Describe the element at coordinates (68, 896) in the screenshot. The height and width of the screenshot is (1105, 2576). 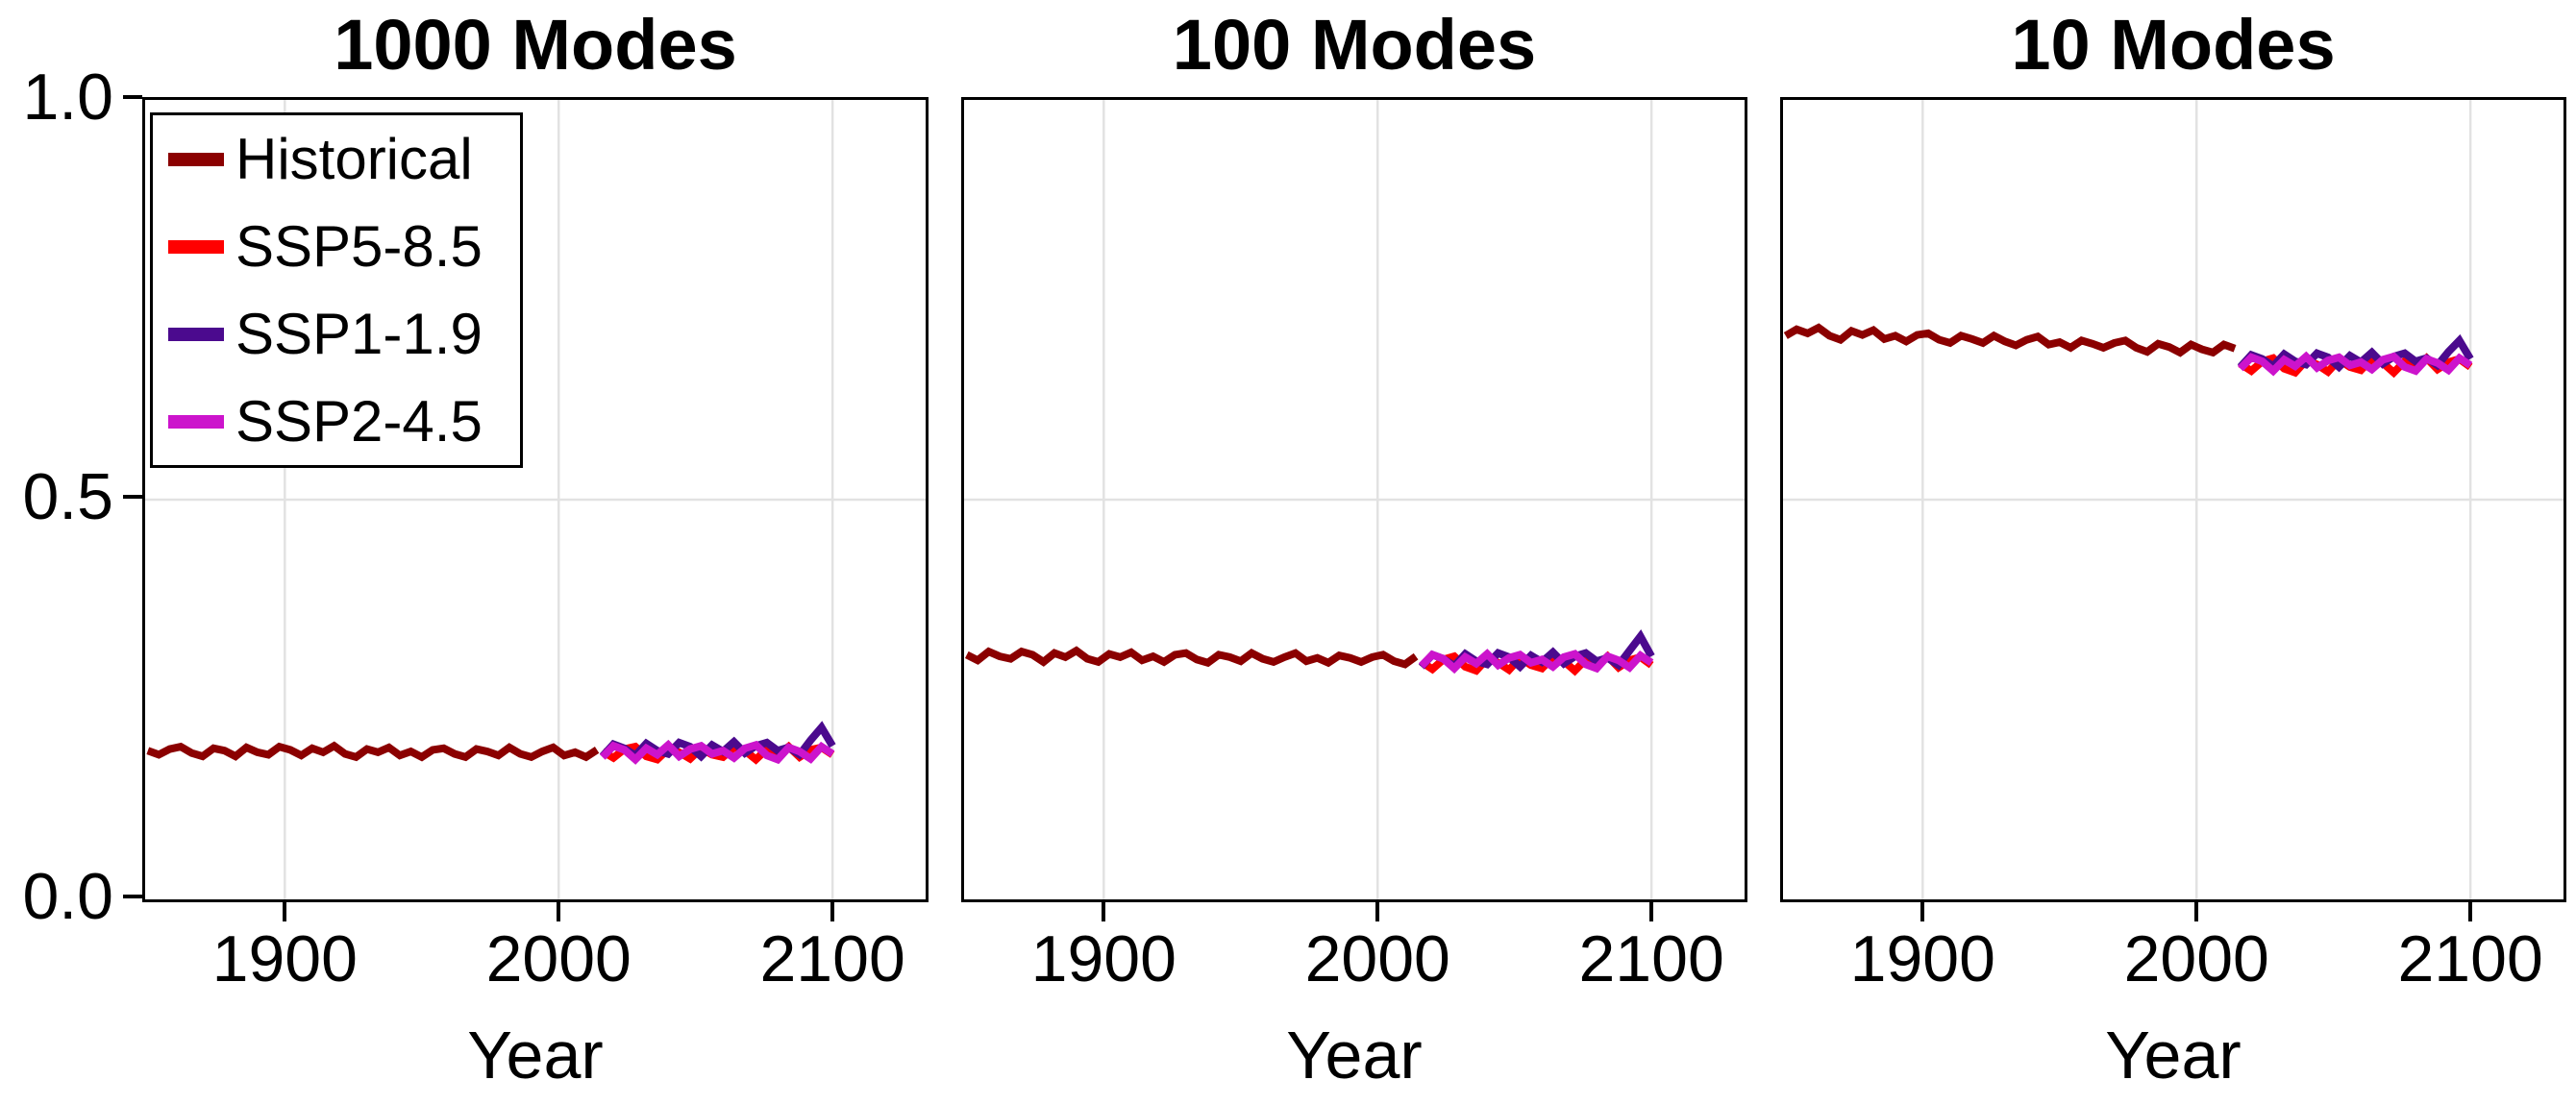
I see `y-tick-label: 0.0` at that location.